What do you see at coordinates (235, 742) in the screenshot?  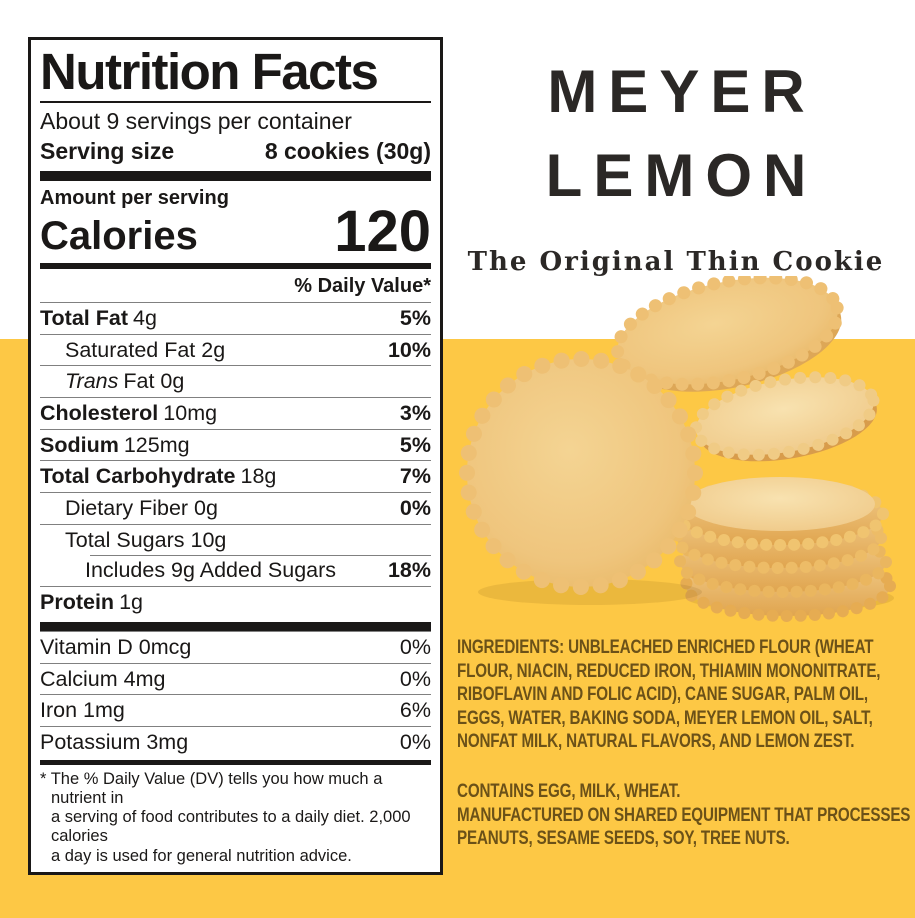 I see `vitamin-row: Potassium 3mg 0%` at bounding box center [235, 742].